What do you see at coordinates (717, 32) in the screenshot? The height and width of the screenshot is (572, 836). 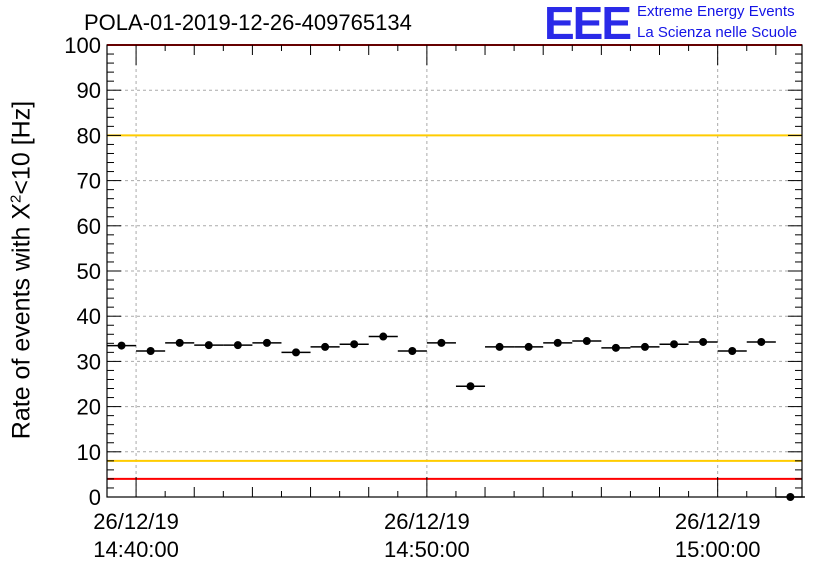 I see `logo-line-2: La Scienza nelle Scuole` at bounding box center [717, 32].